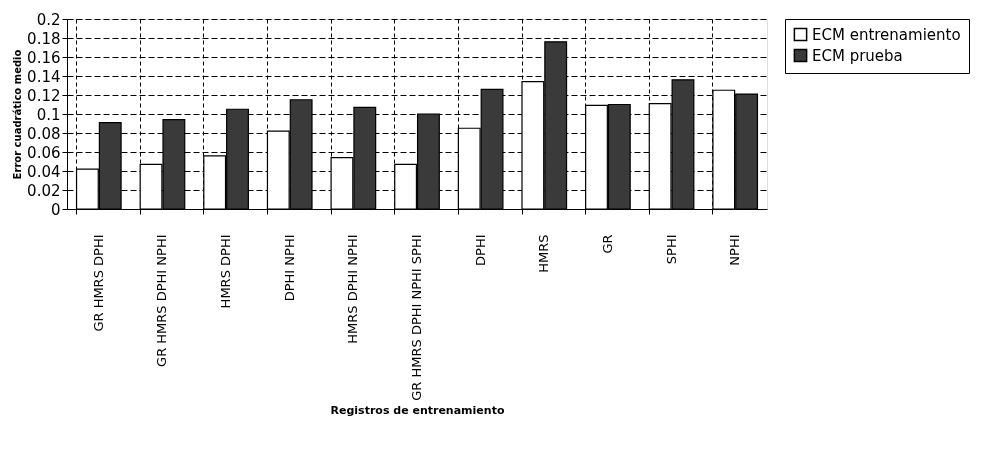 Image resolution: width=1001 pixels, height=449 pixels. Describe the element at coordinates (480, 250) in the screenshot. I see `x-tick-label: DPHI` at that location.